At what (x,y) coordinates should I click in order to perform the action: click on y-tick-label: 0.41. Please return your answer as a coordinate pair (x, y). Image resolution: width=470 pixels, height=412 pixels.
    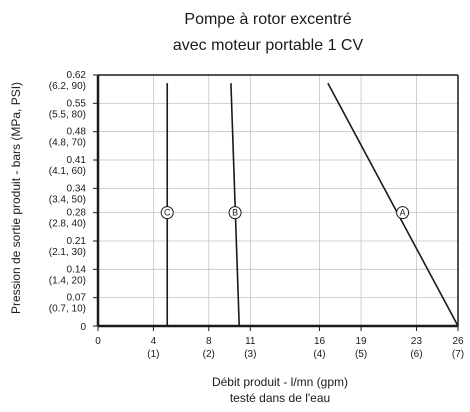
    Looking at the image, I should click on (77, 160).